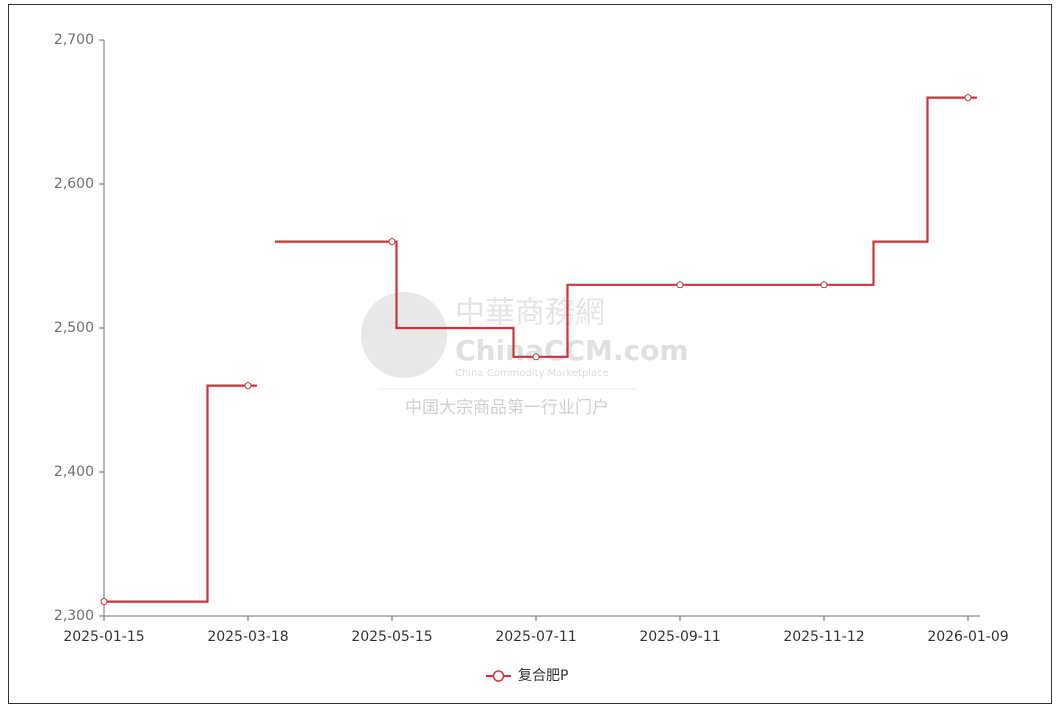 This screenshot has width=1059, height=704. I want to click on legend-marker, so click(498, 676).